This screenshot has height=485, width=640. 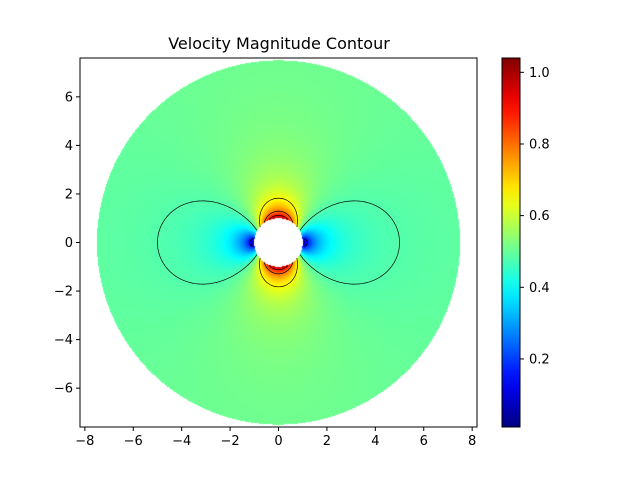 What do you see at coordinates (375, 441) in the screenshot?
I see `x-tick-label: 4` at bounding box center [375, 441].